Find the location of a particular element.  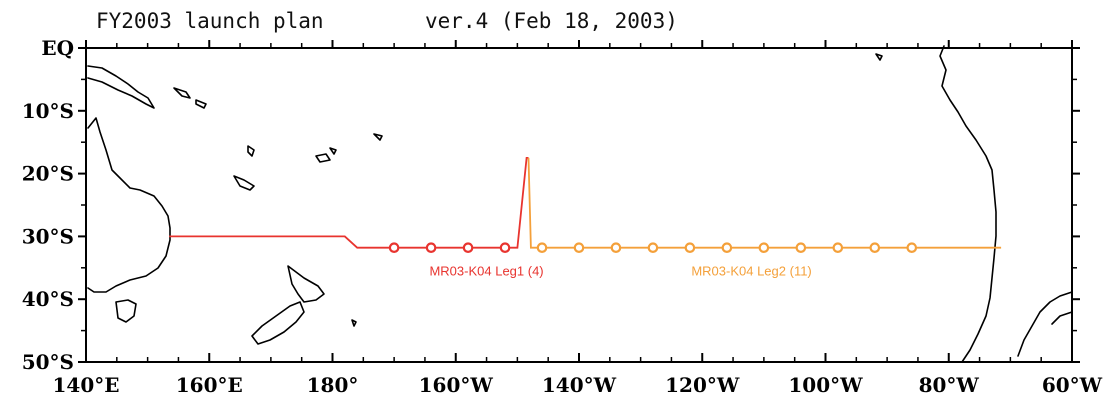

new-caledonia-island is located at coordinates (244, 183).